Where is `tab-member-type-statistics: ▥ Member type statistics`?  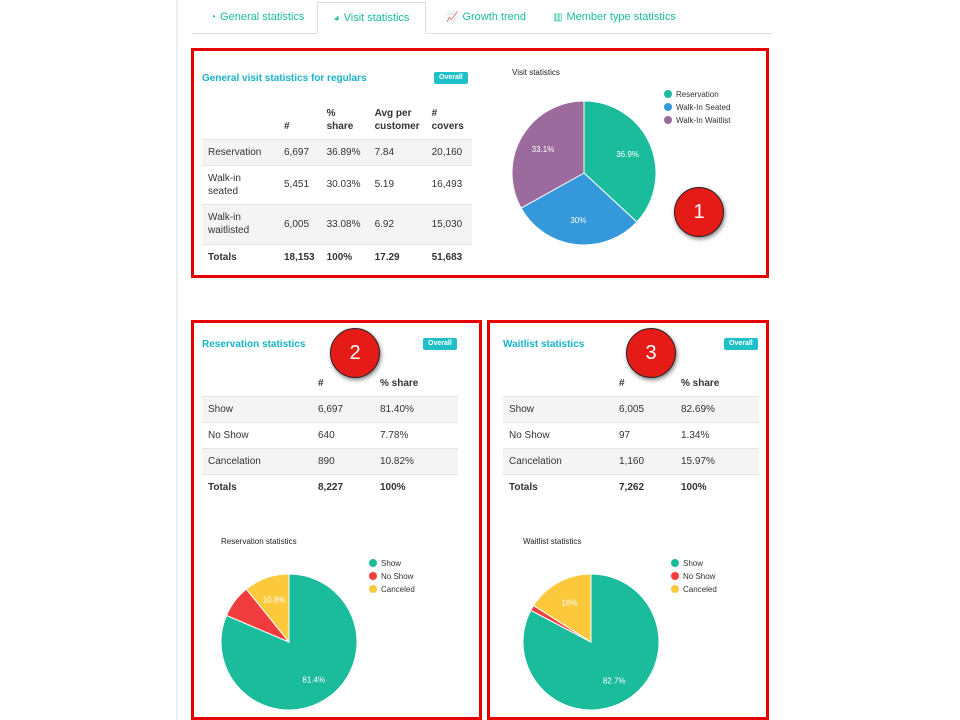
tab-member-type-statistics: ▥ Member type statistics is located at coordinates (614, 17).